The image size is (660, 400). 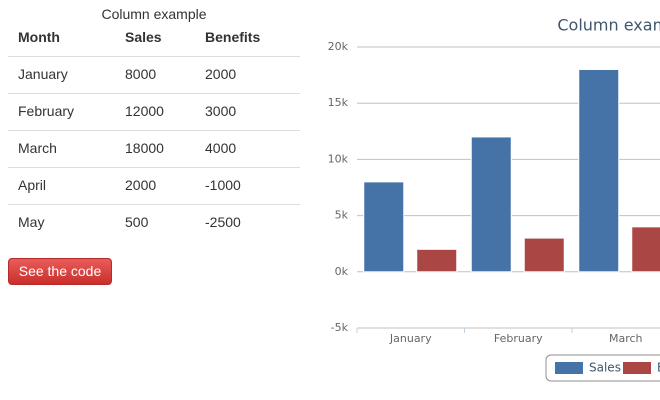 What do you see at coordinates (338, 102) in the screenshot?
I see `y-tick-label: 15k` at bounding box center [338, 102].